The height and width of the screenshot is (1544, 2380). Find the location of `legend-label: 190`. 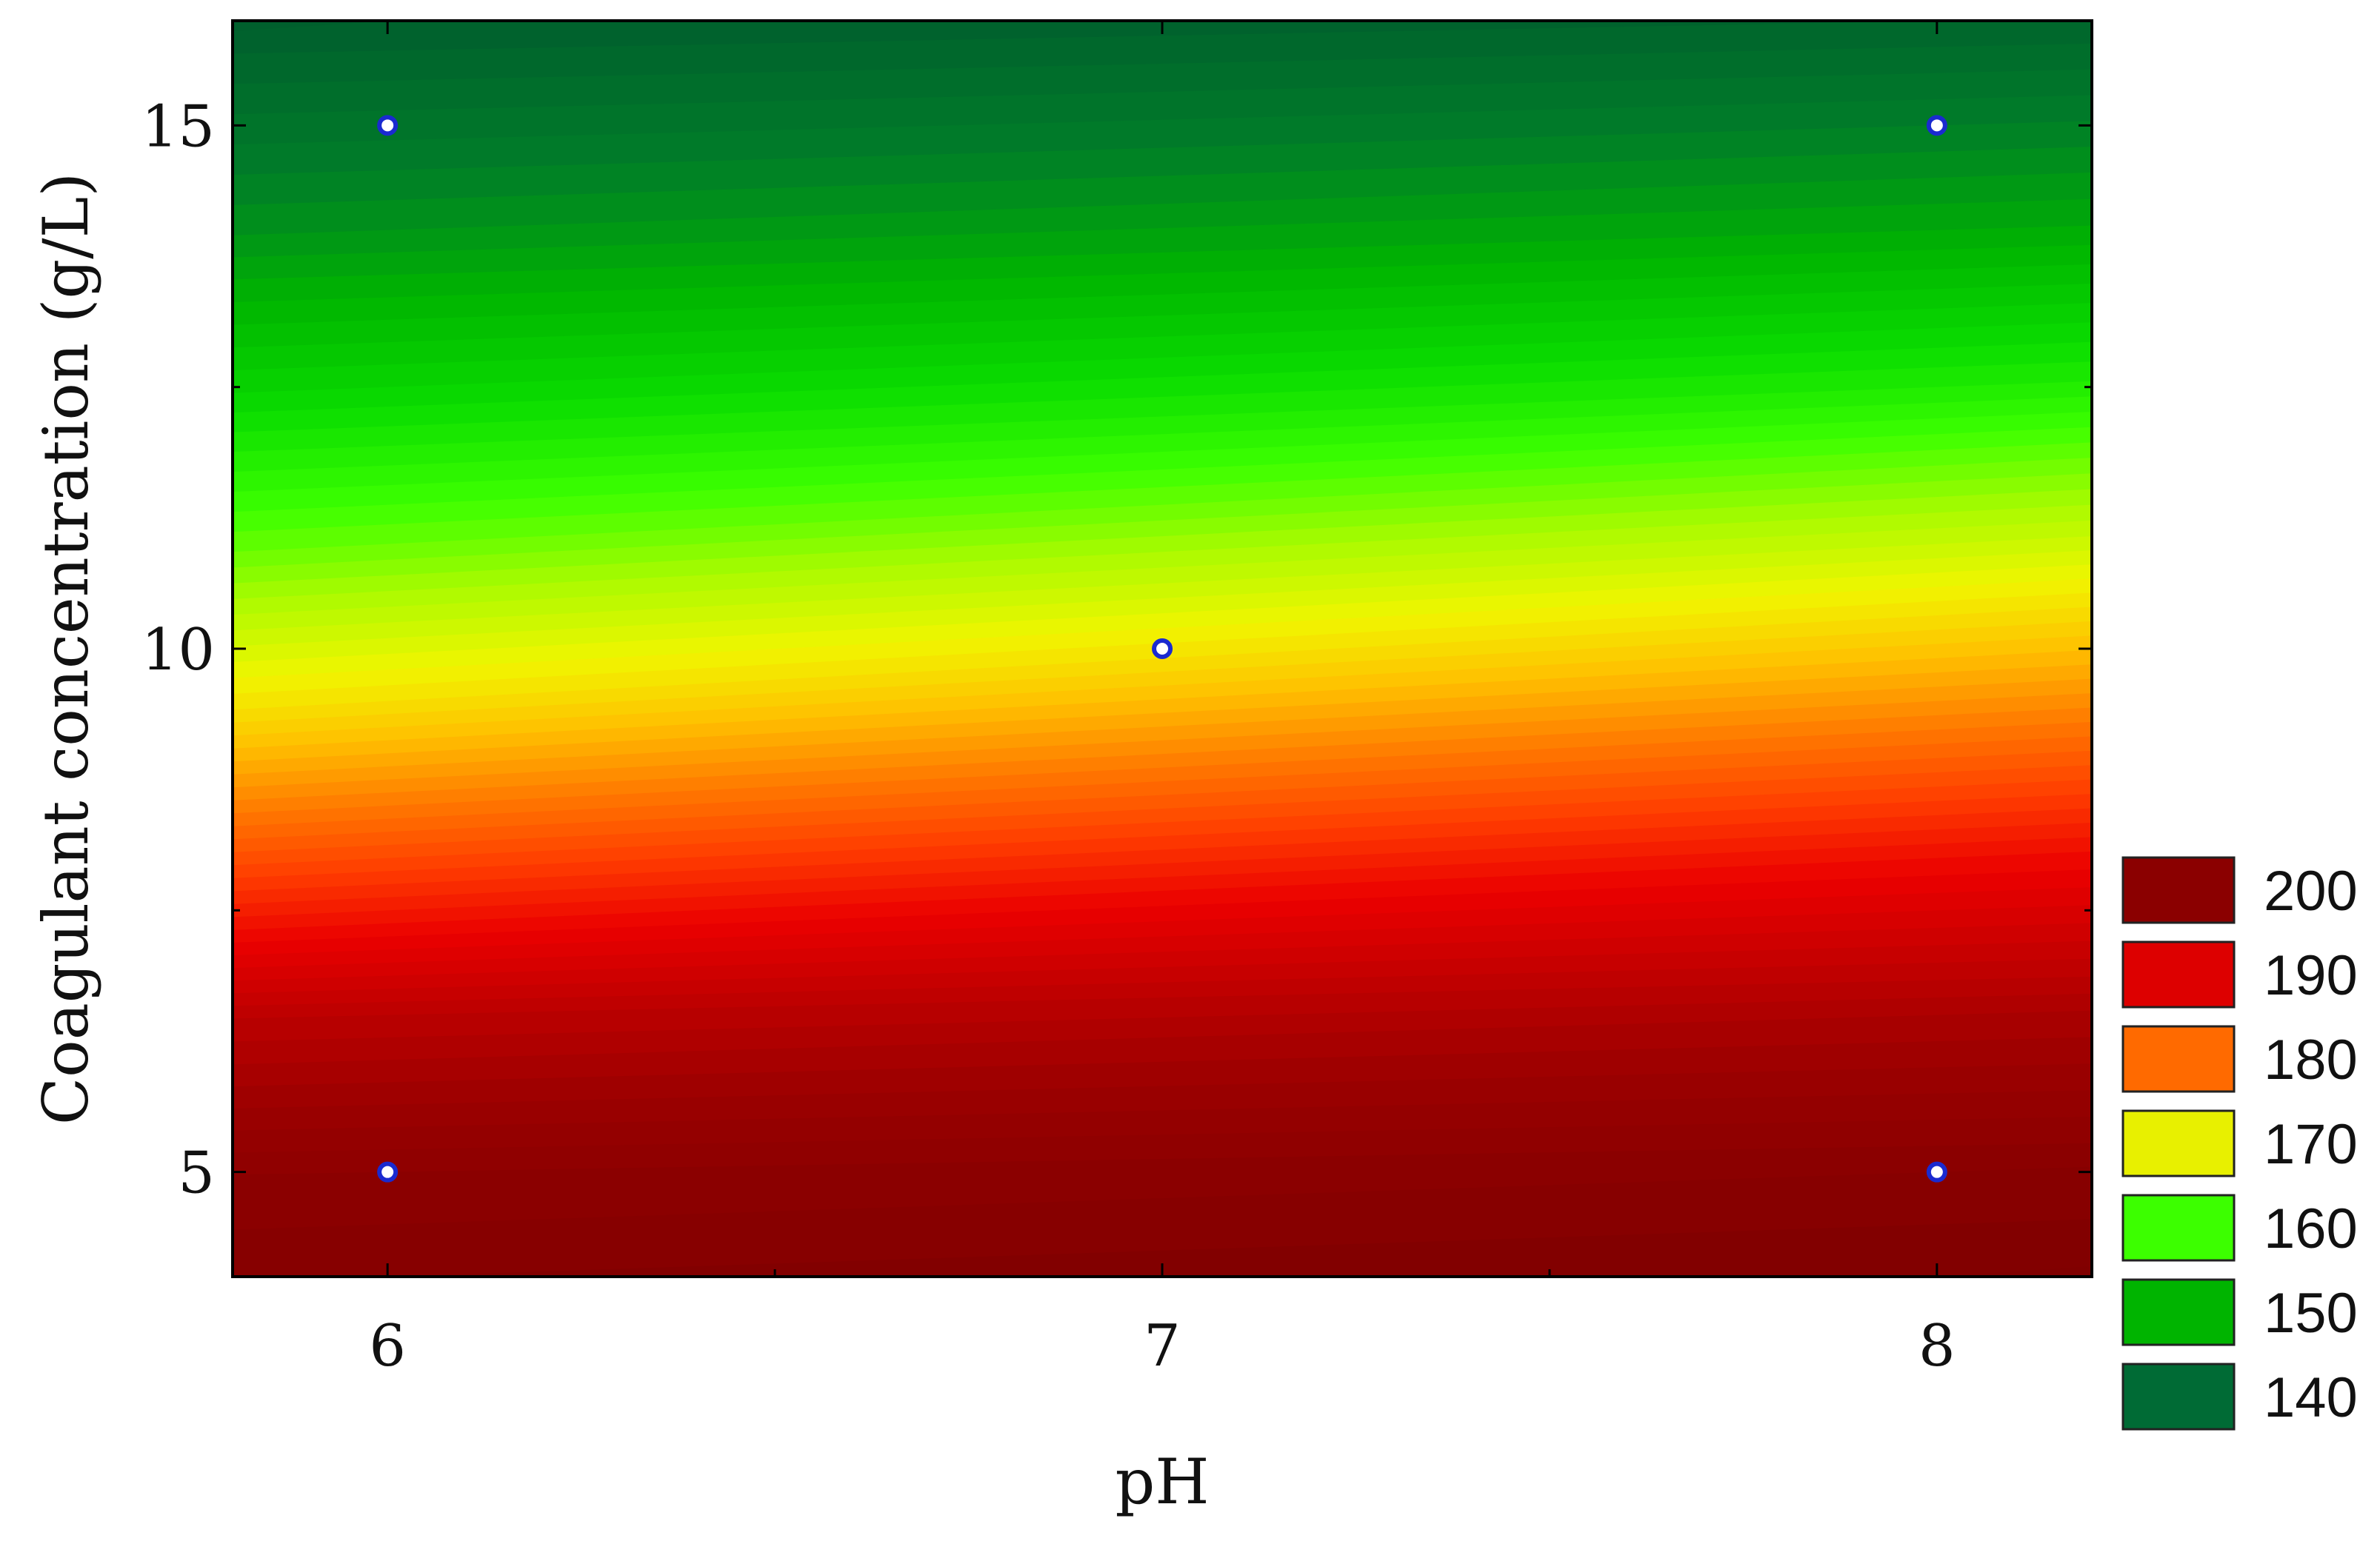

legend-label: 190 is located at coordinates (2311, 975).